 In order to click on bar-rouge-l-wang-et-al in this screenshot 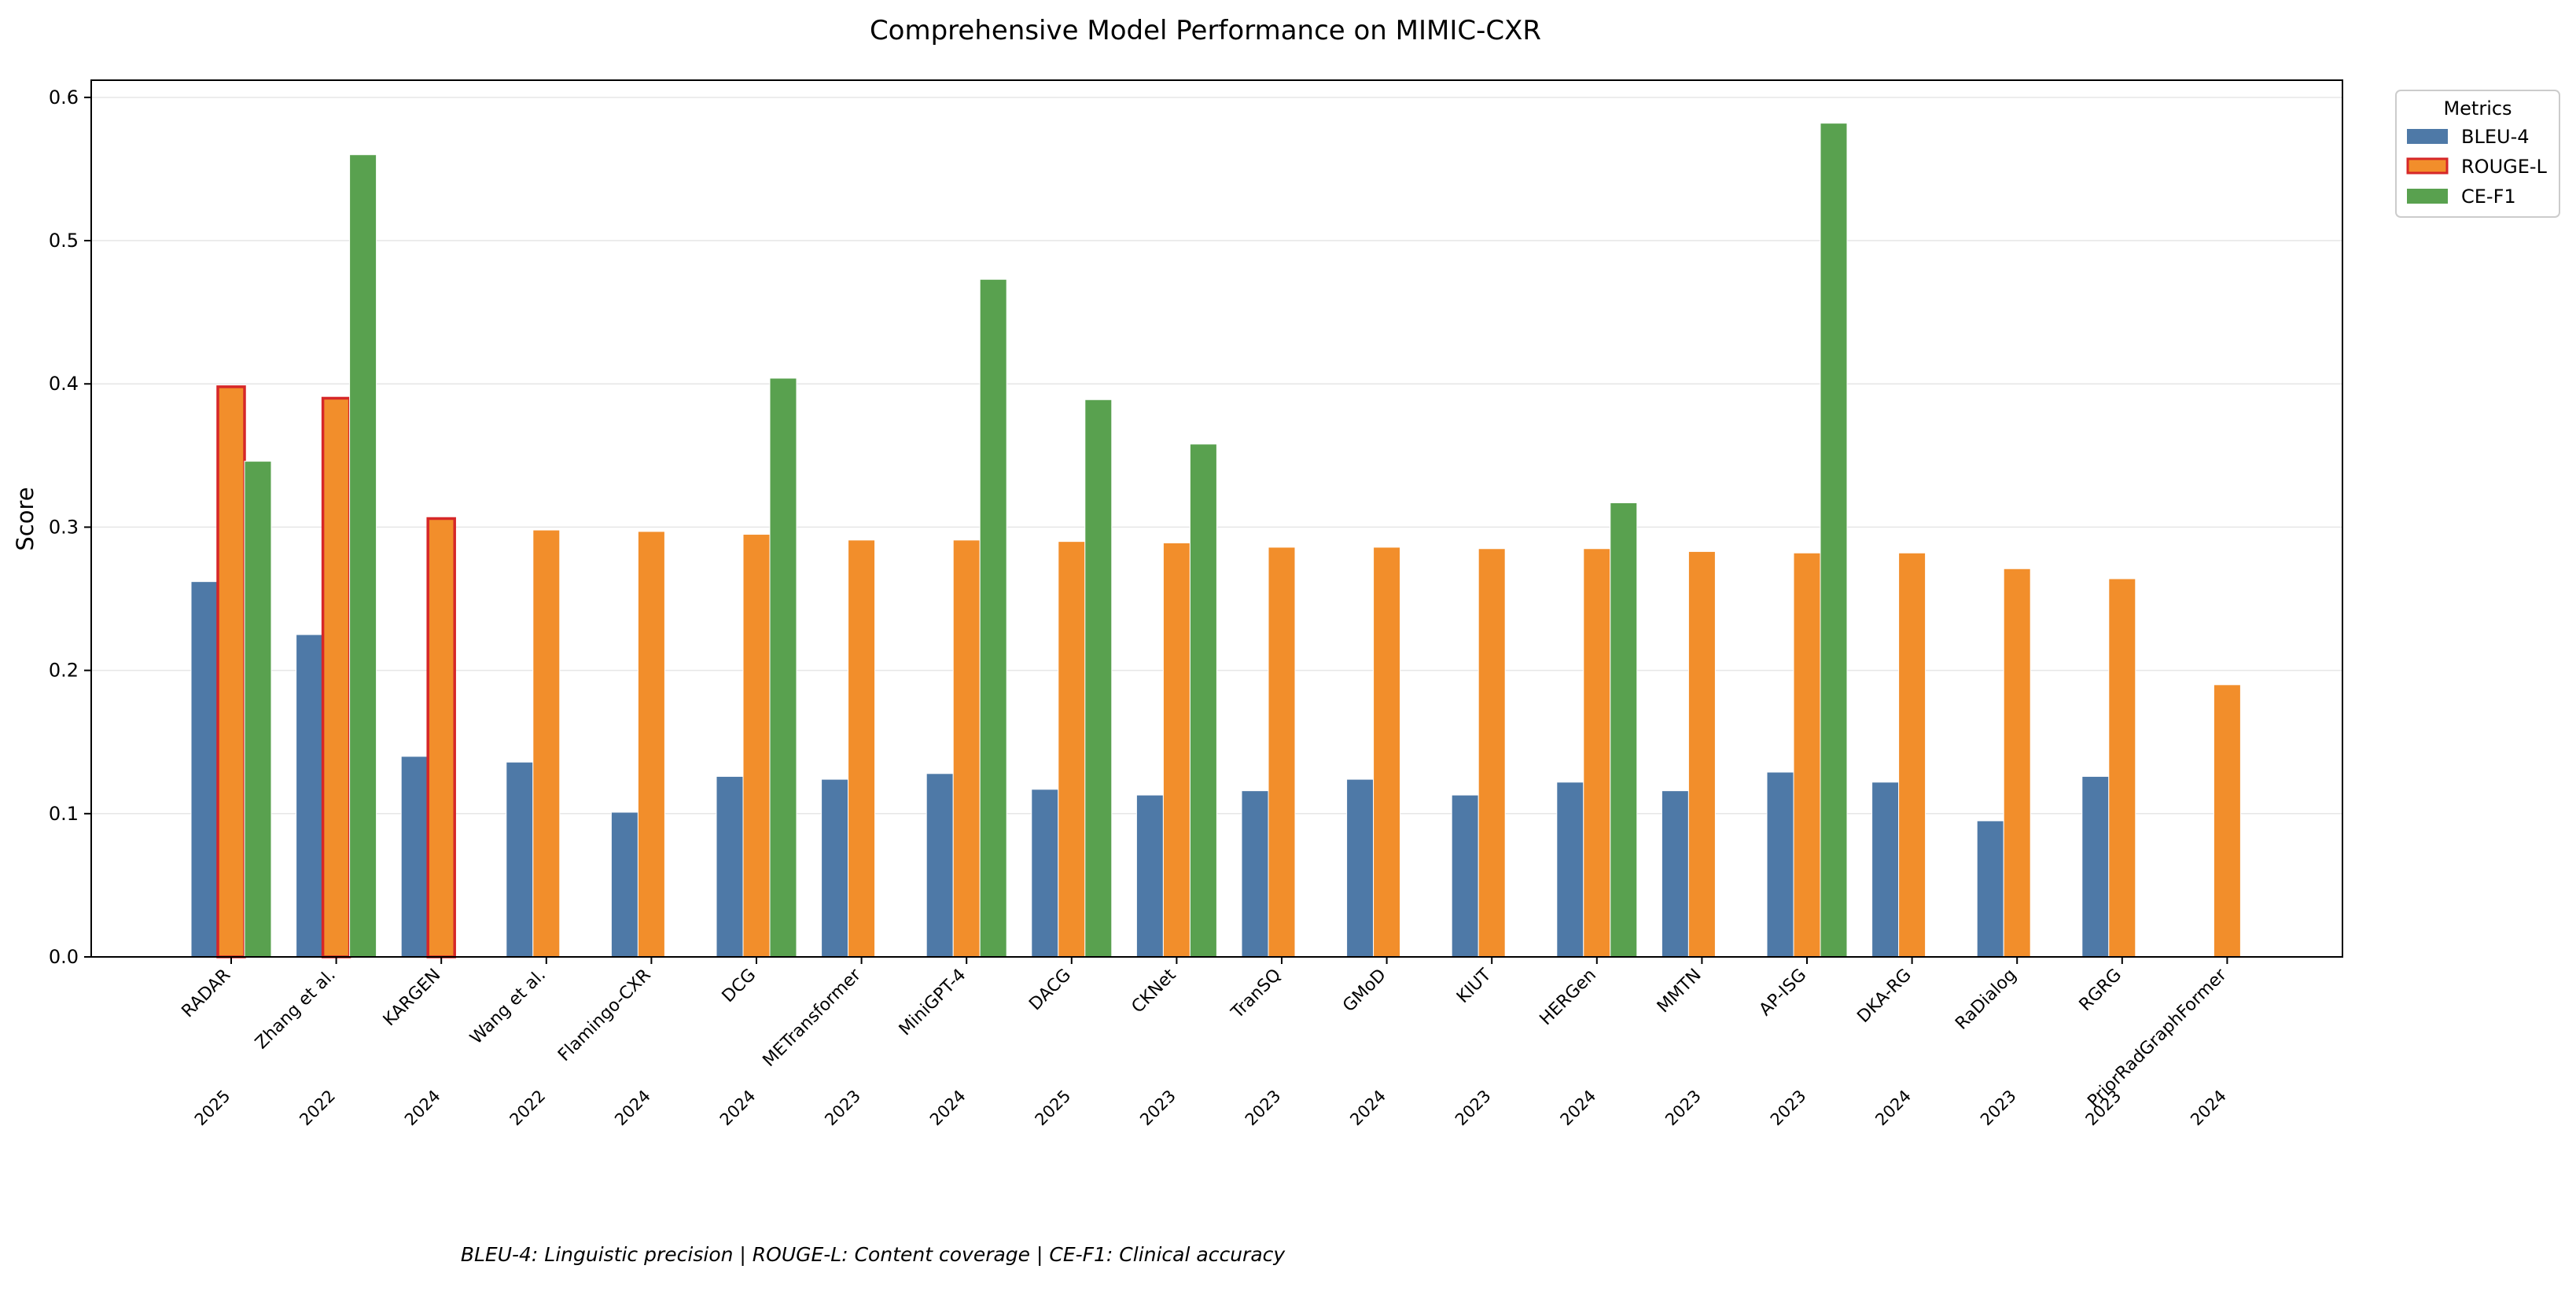, I will do `click(546, 744)`.